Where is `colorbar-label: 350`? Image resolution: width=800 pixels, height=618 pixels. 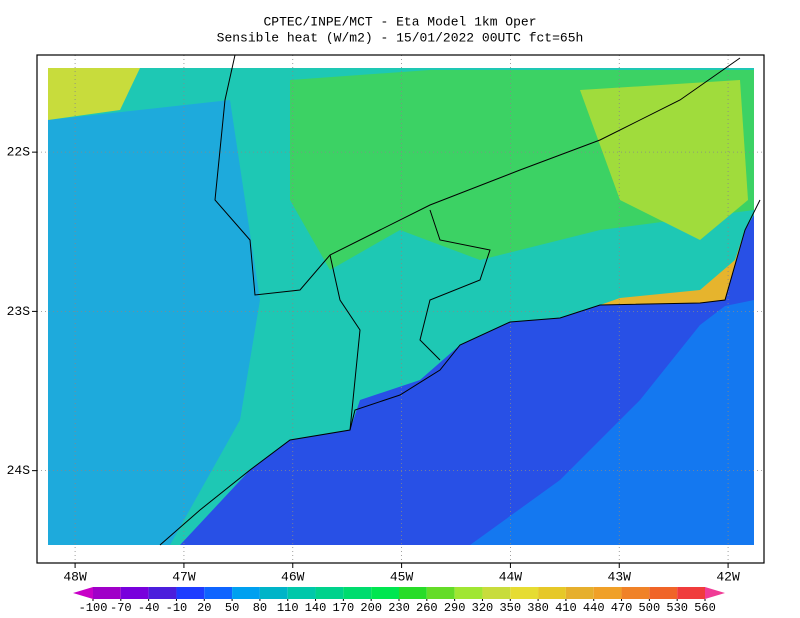
colorbar-label: 350 is located at coordinates (510, 608).